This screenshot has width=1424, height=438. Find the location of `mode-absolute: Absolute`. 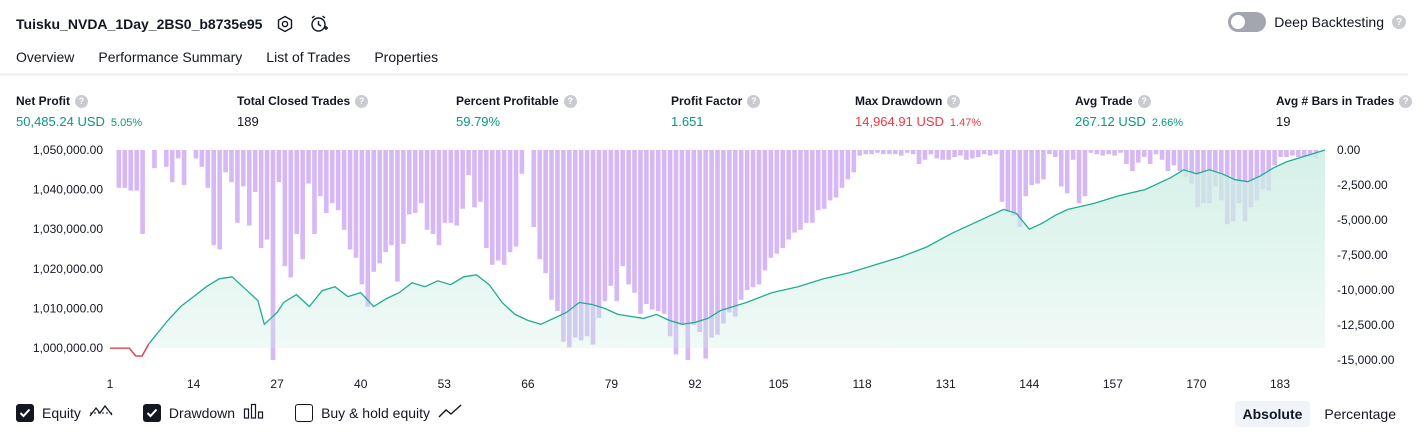

mode-absolute: Absolute is located at coordinates (1272, 414).